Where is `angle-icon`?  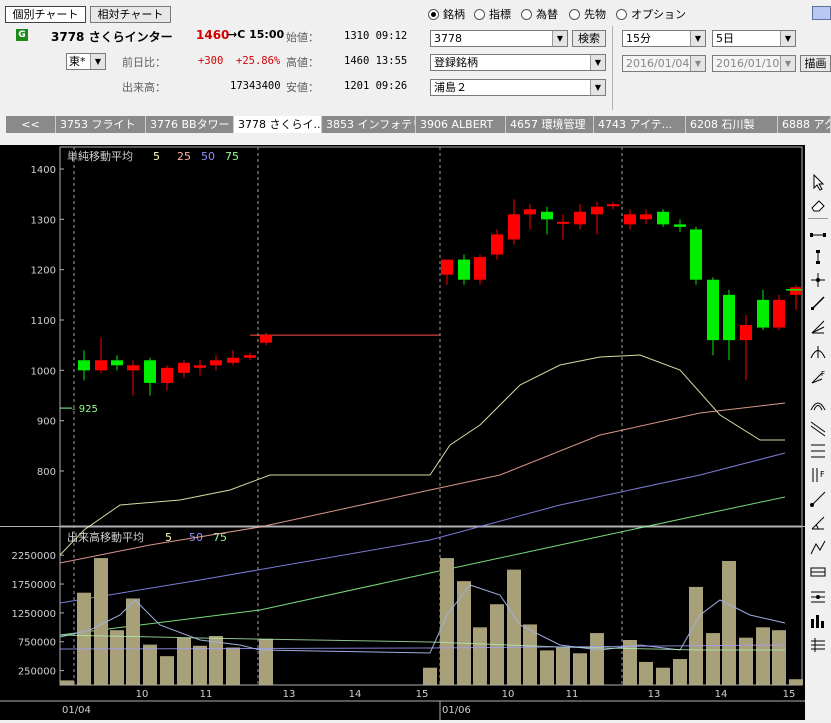
angle-icon is located at coordinates (818, 523).